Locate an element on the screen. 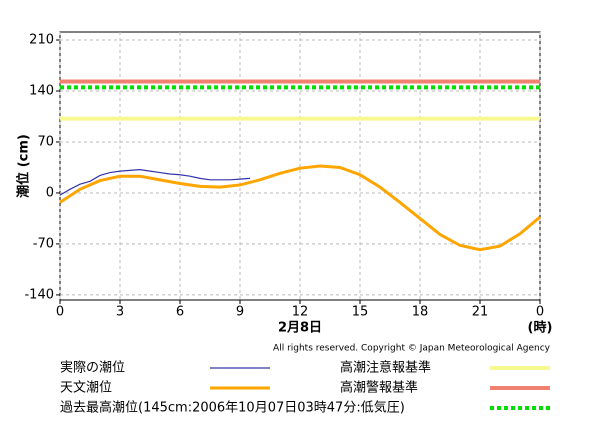 Image resolution: width=600 pixels, height=444 pixels. legend-label: 高潮警報基準 is located at coordinates (379, 388).